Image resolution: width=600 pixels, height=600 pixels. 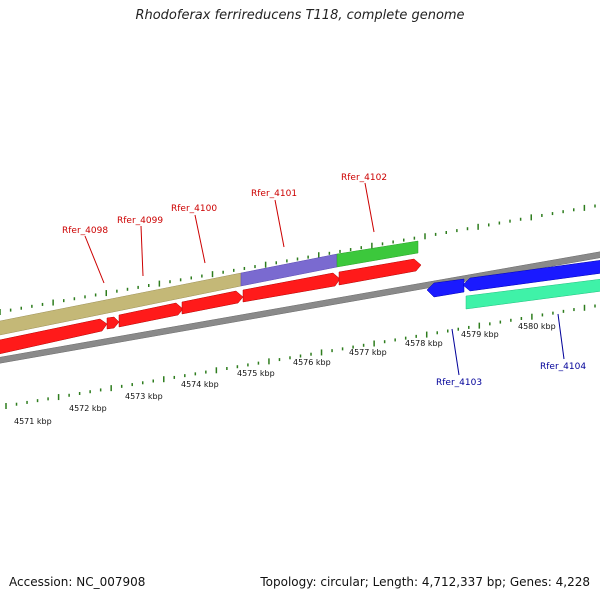 What do you see at coordinates (563, 367) in the screenshot?
I see `gene-label: Rfer_4104` at bounding box center [563, 367].